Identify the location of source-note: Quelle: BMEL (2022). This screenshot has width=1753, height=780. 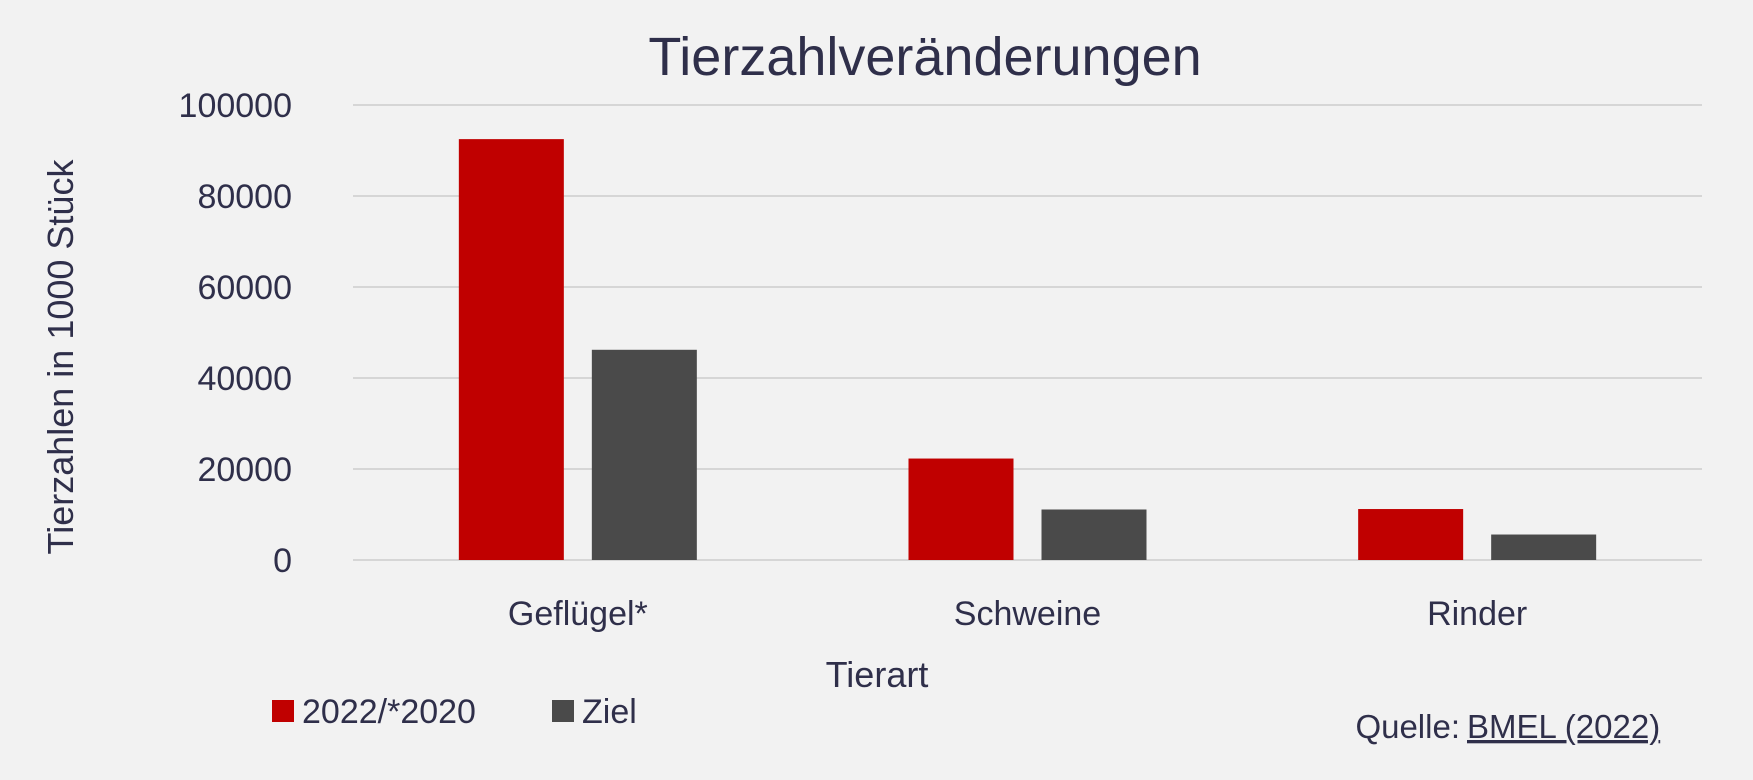
(1507, 726).